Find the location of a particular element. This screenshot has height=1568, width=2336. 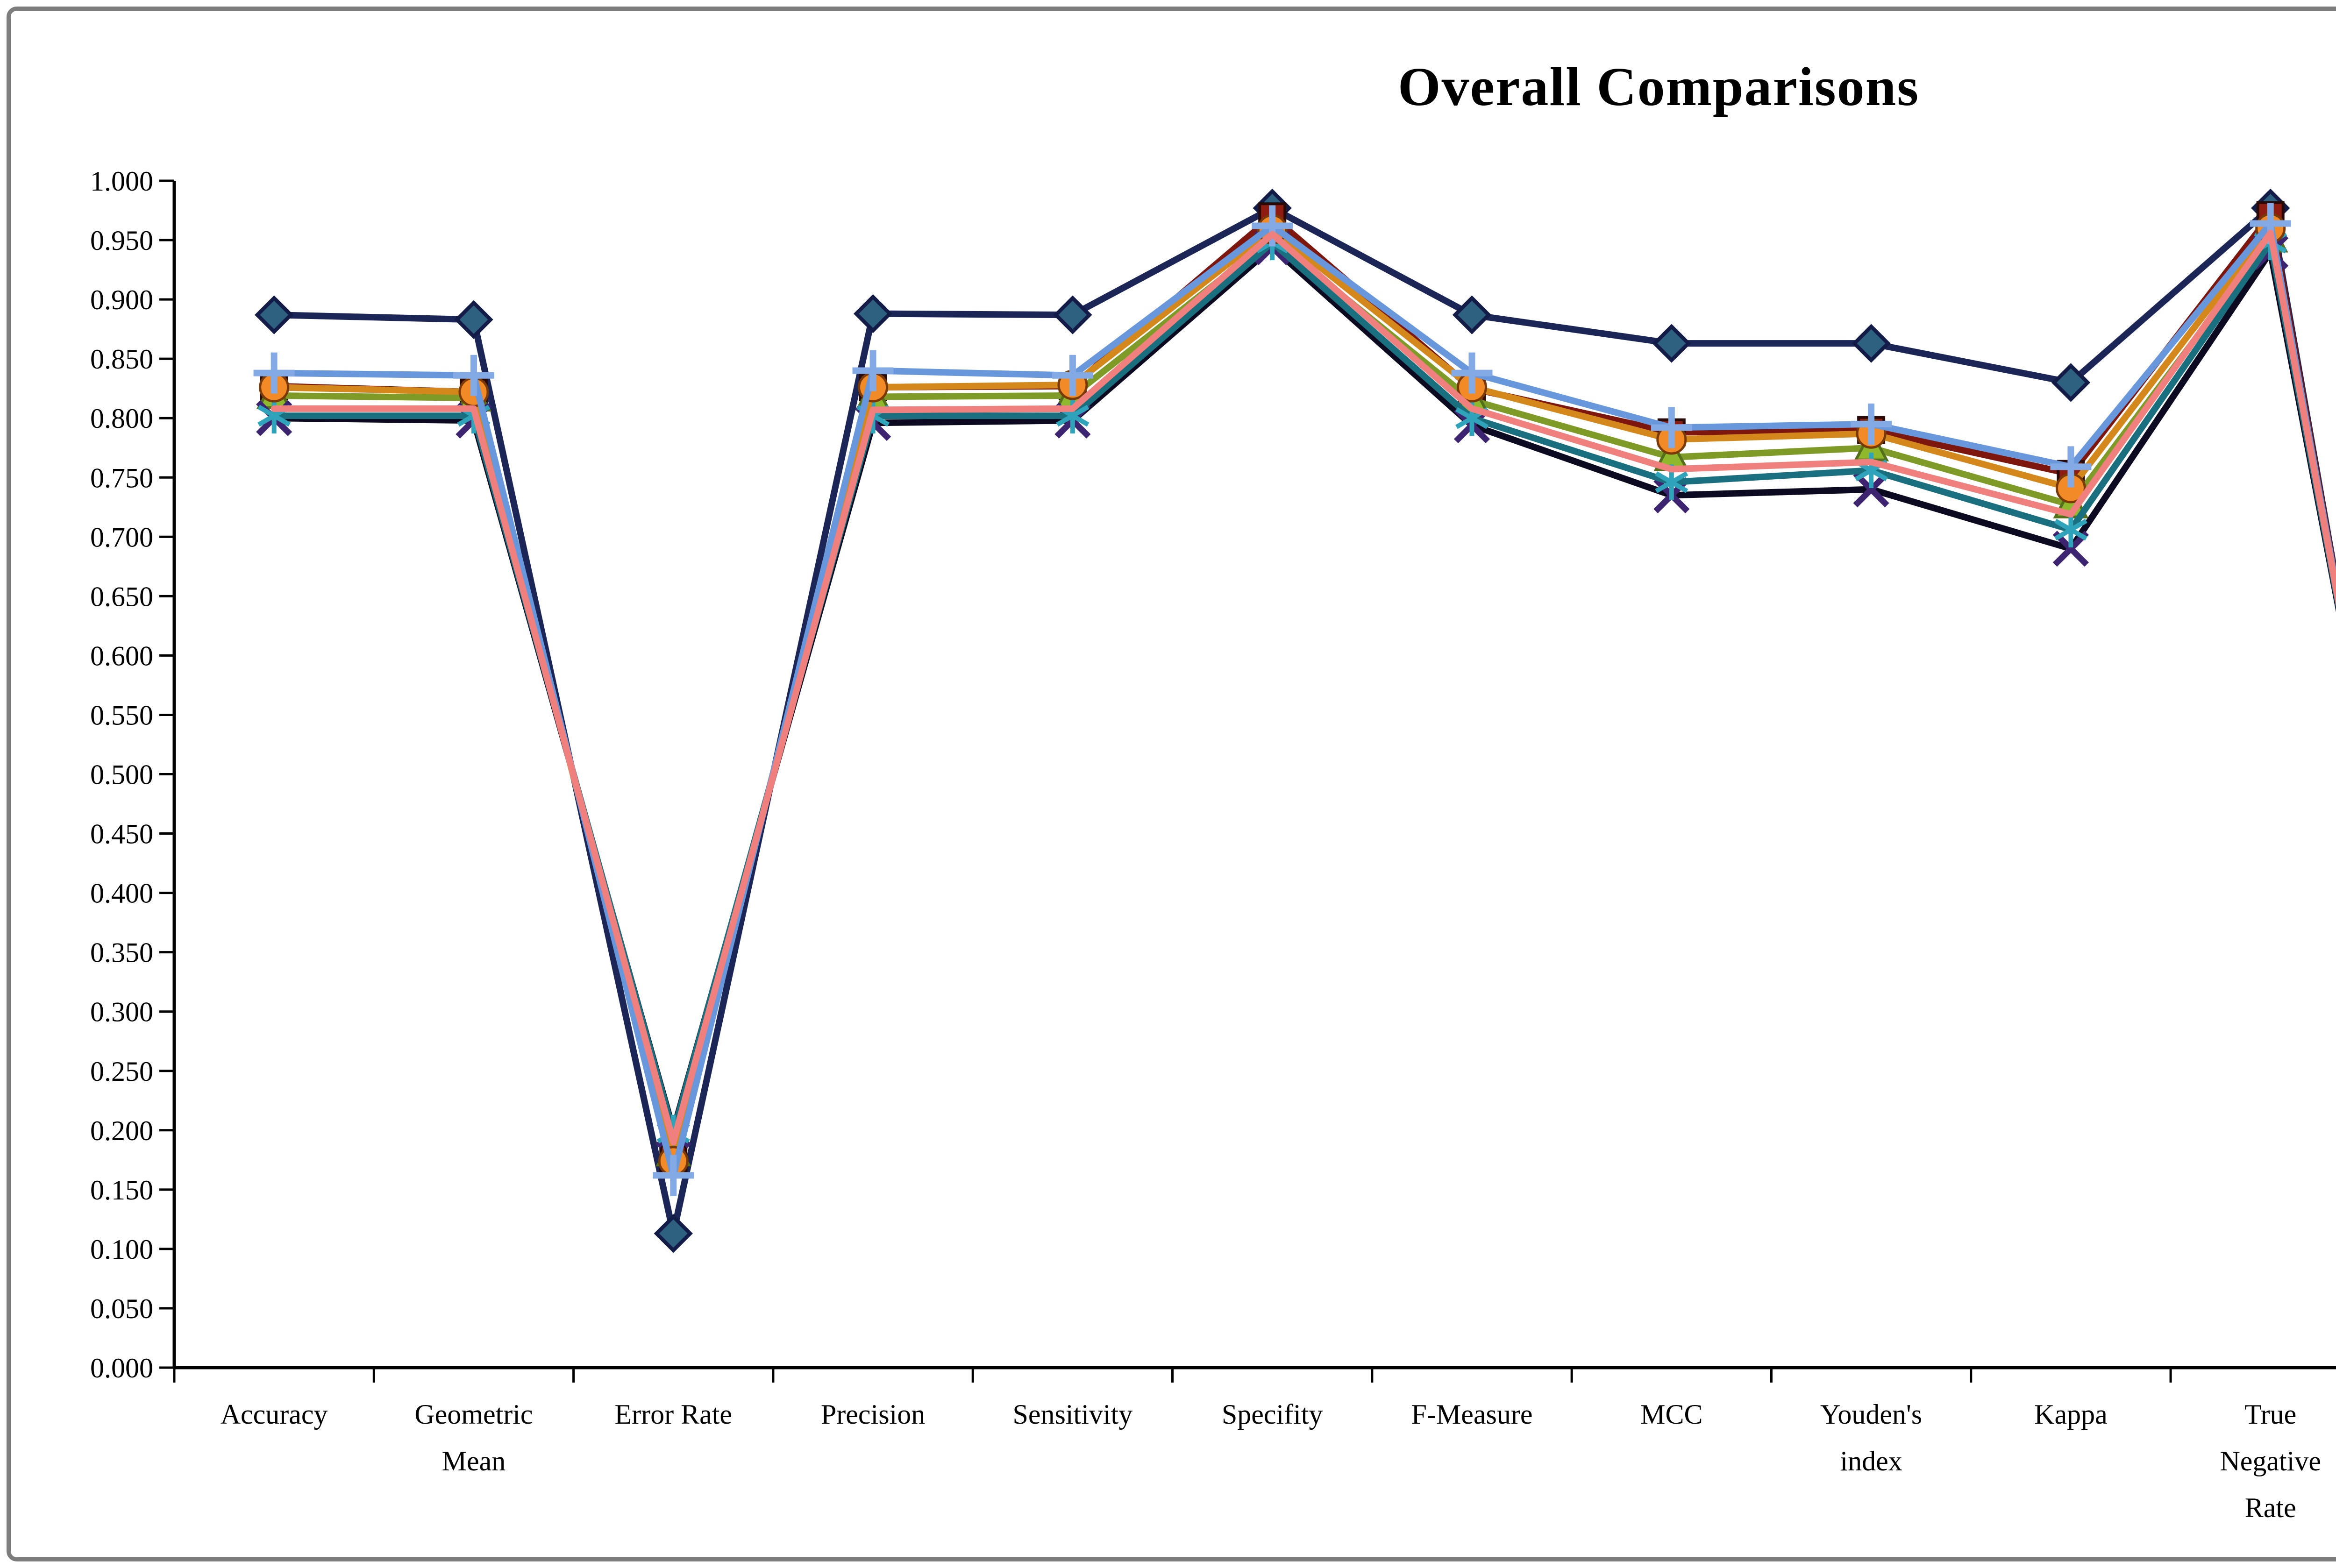

x-axis-category-label: True is located at coordinates (2270, 1414).